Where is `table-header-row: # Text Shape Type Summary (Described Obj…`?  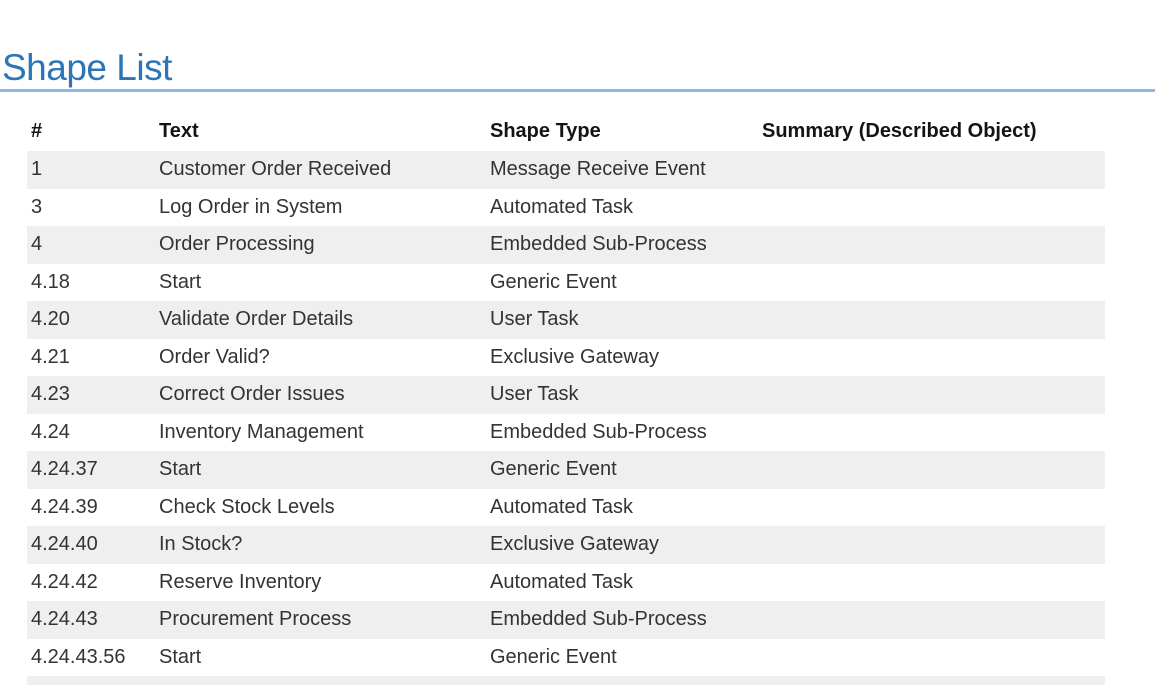 table-header-row: # Text Shape Type Summary (Described Obj… is located at coordinates (566, 131).